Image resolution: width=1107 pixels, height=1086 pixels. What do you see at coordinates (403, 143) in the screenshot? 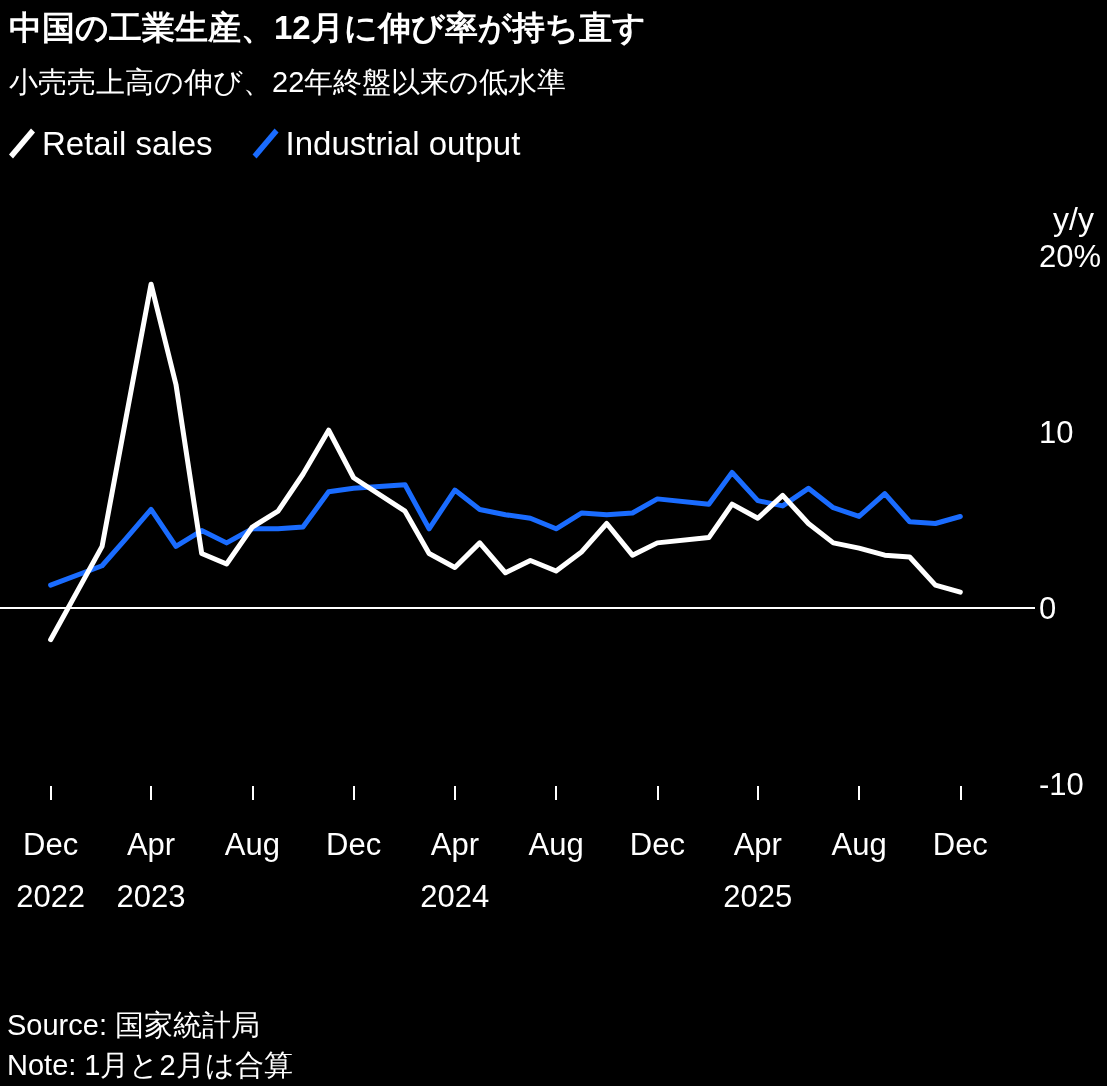
I see `legend-label: Industrial output` at bounding box center [403, 143].